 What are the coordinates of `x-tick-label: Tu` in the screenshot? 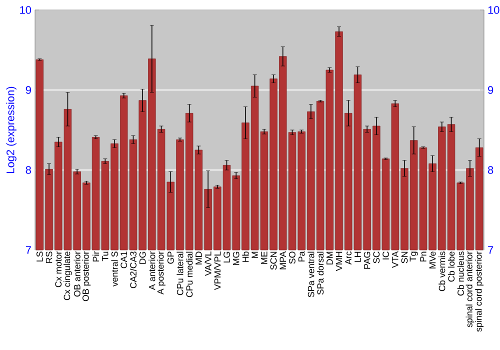 It's located at (105, 257).